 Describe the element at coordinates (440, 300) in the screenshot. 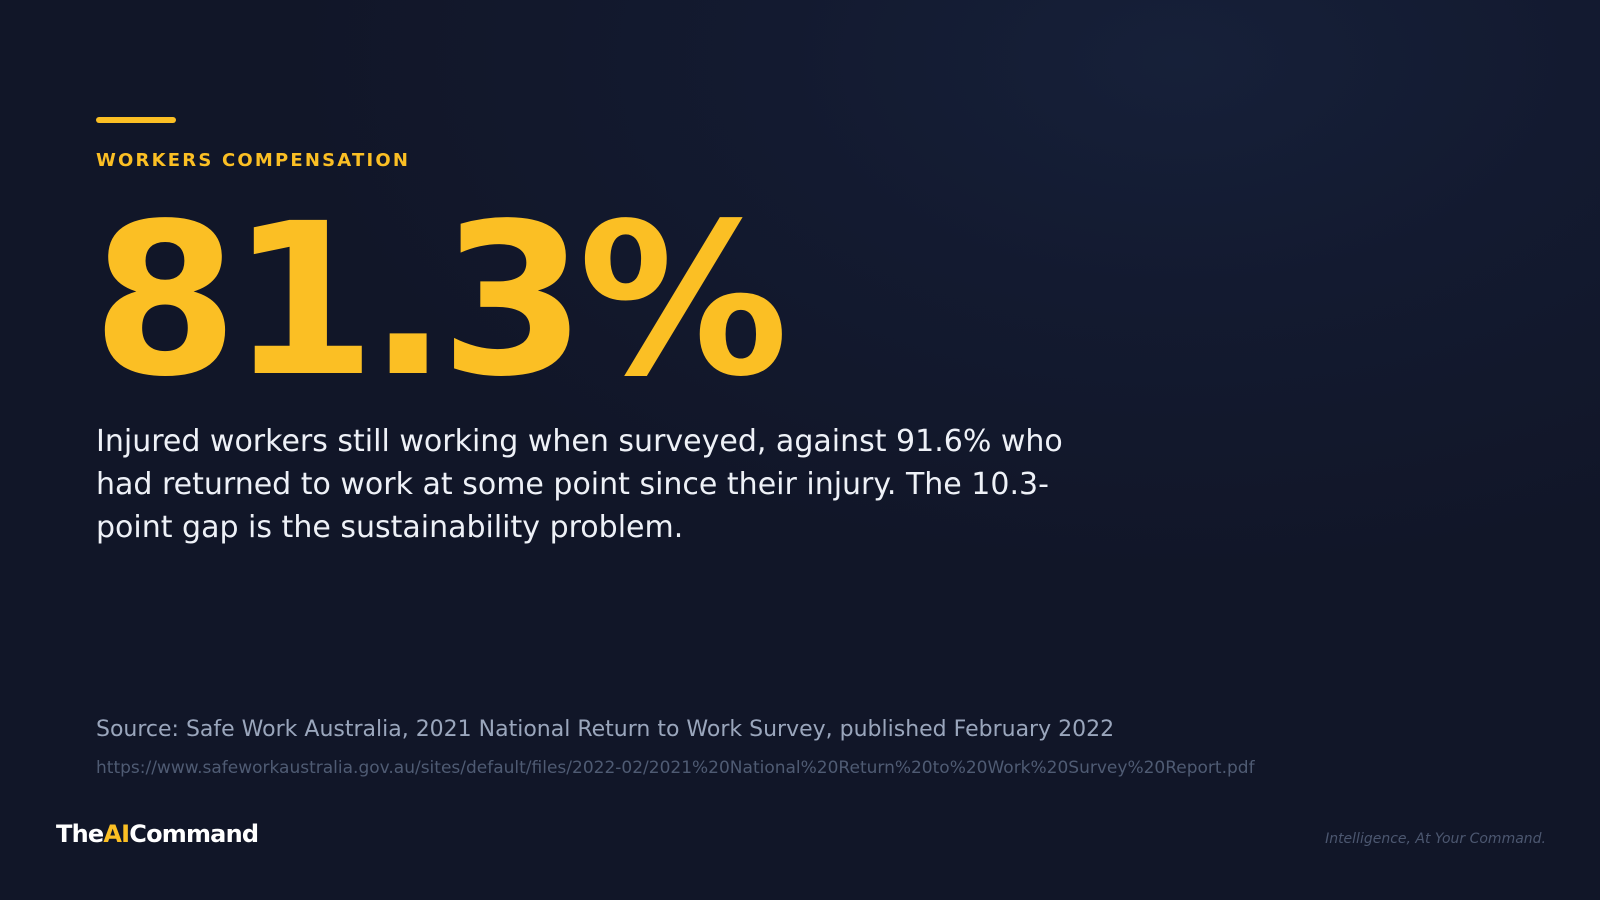

I see `headline-stat: 81.3%` at that location.